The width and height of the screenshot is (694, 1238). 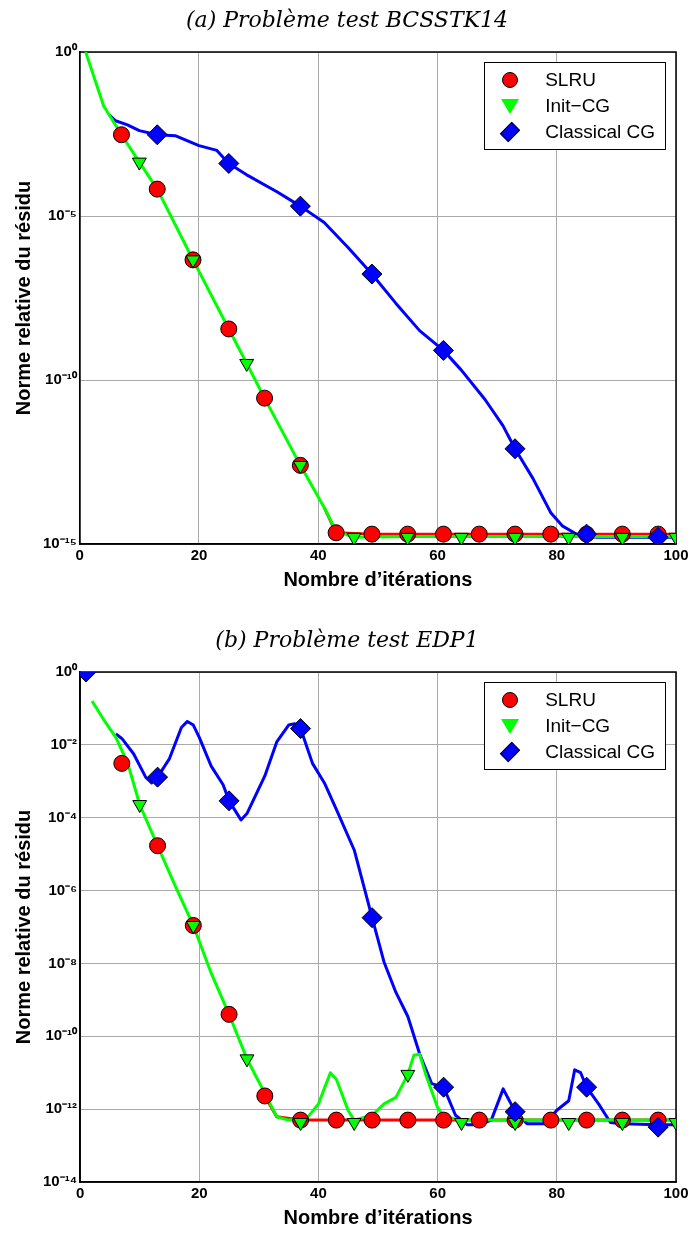 I want to click on y-tick-label: 10⁻², so click(x=64, y=743).